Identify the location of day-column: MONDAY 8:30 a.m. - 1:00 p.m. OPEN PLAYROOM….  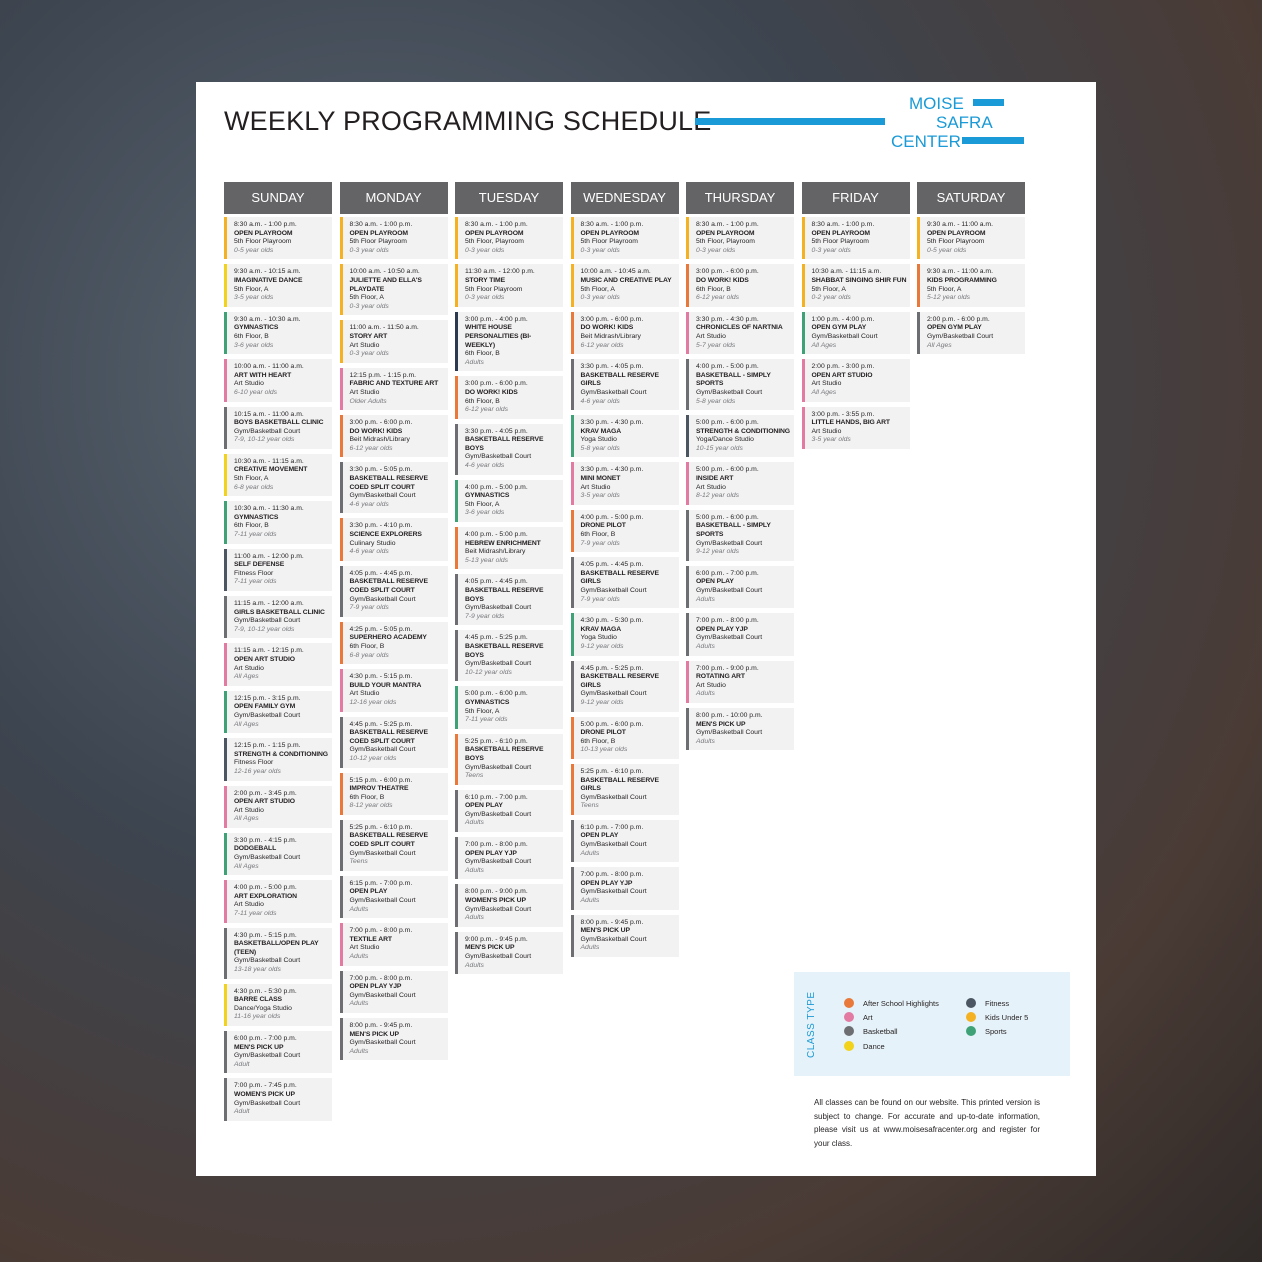
(393, 654).